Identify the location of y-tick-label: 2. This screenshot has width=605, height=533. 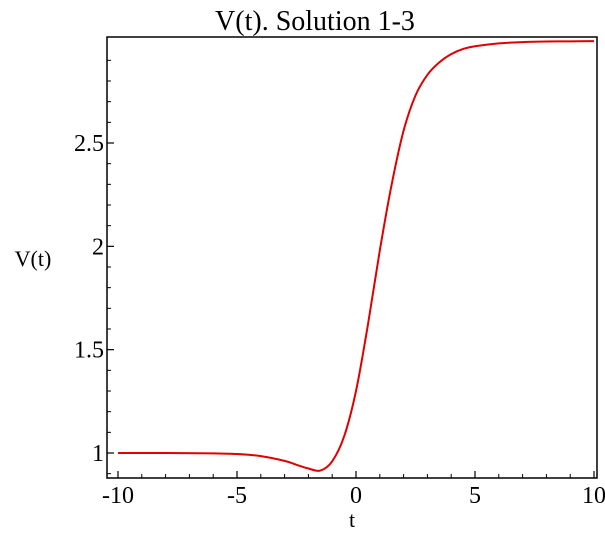
(98, 247).